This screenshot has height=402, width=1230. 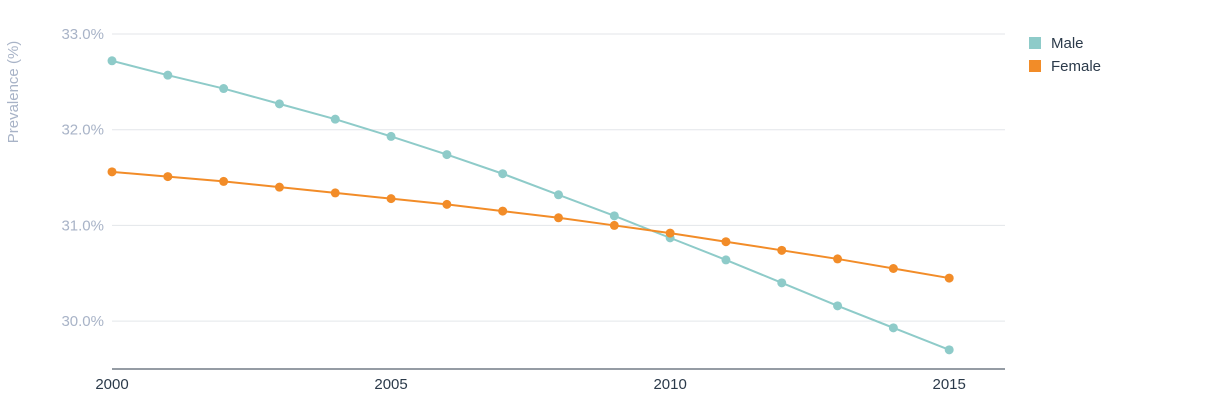 I want to click on x-tick-label: 2000, so click(x=111, y=384).